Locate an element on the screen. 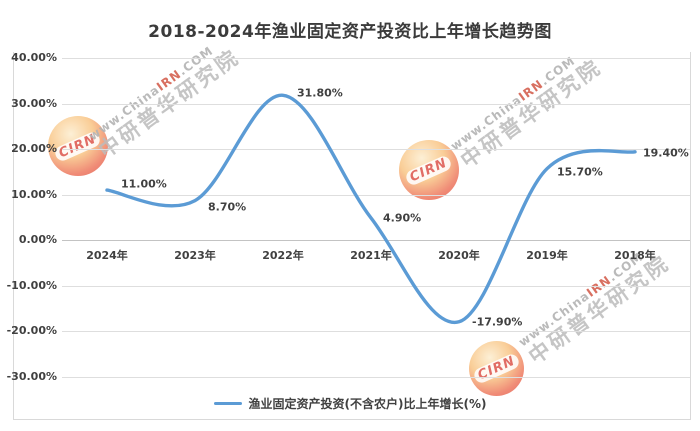 The image size is (700, 431). data-label: 8.70% is located at coordinates (227, 207).